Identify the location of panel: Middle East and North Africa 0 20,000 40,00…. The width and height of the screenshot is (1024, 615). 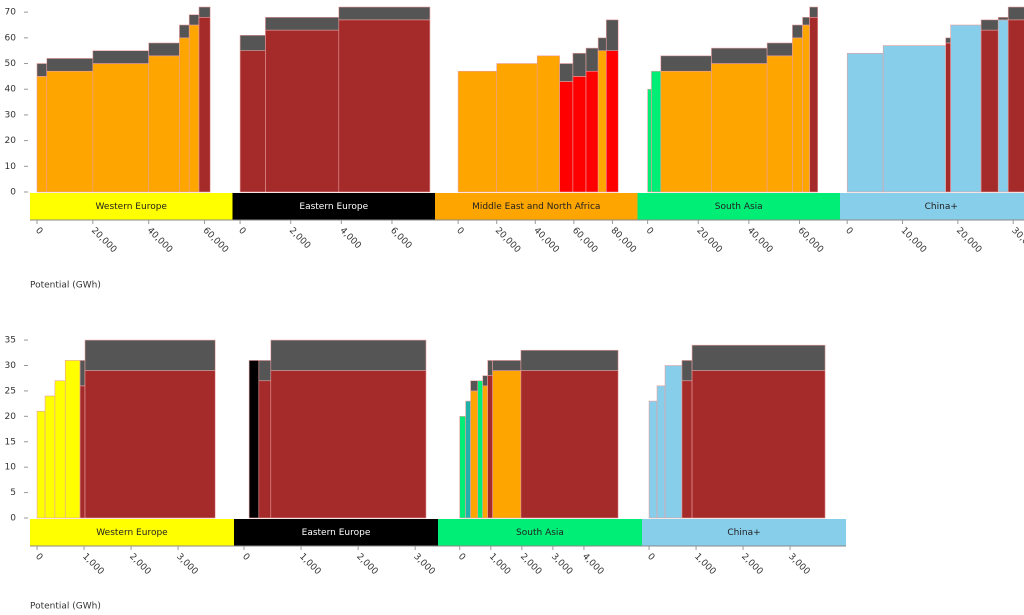
(537, 137).